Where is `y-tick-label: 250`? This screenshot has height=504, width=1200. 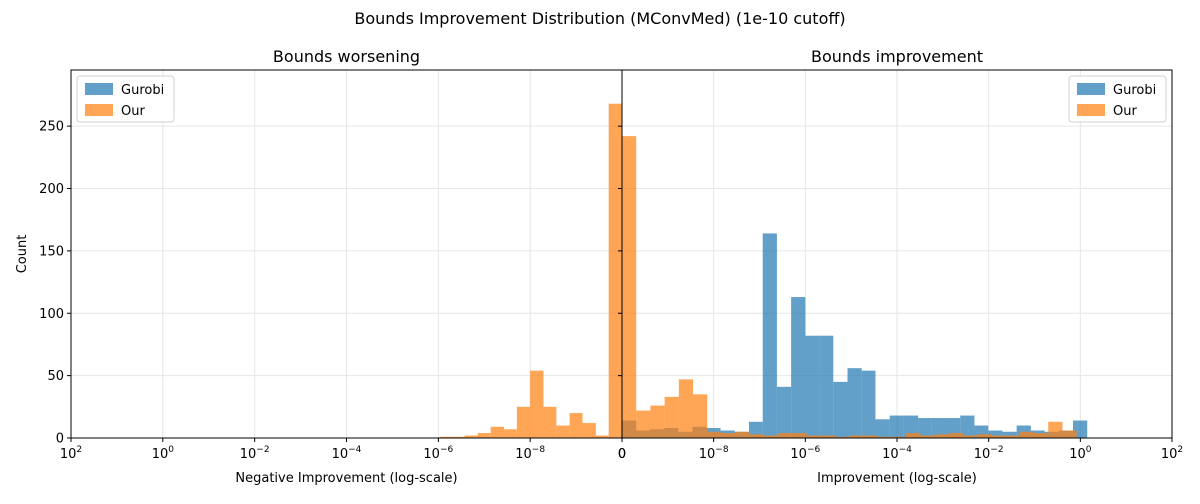 y-tick-label: 250 is located at coordinates (51, 127).